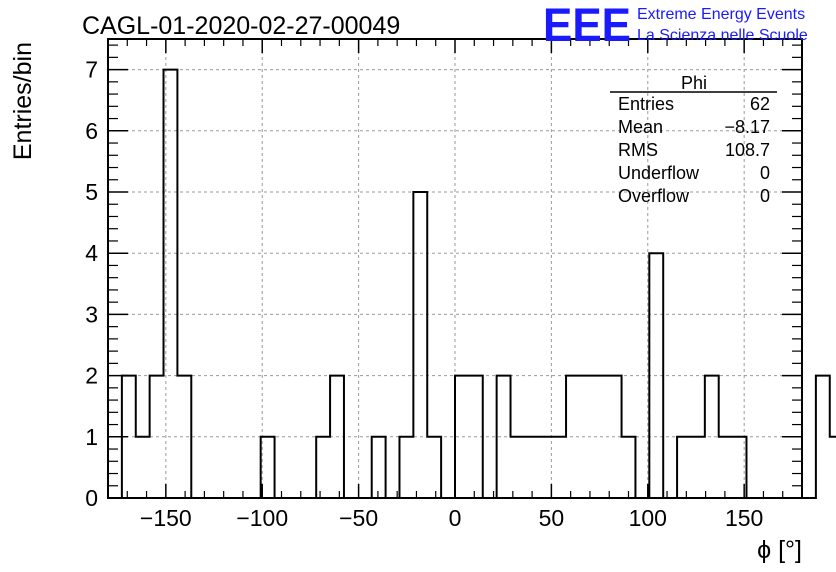  What do you see at coordinates (638, 150) in the screenshot?
I see `stats-row-label: RMS` at bounding box center [638, 150].